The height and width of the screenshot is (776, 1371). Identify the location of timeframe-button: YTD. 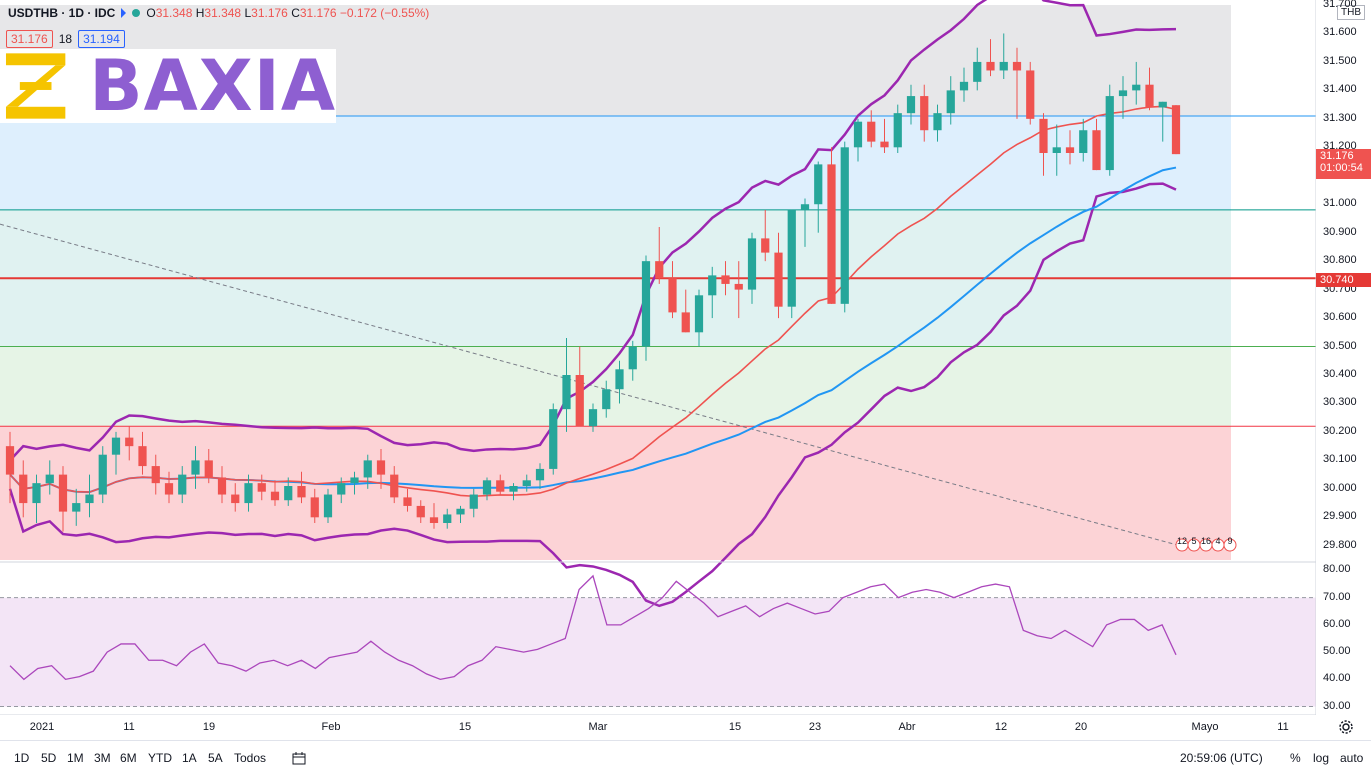
(160, 758).